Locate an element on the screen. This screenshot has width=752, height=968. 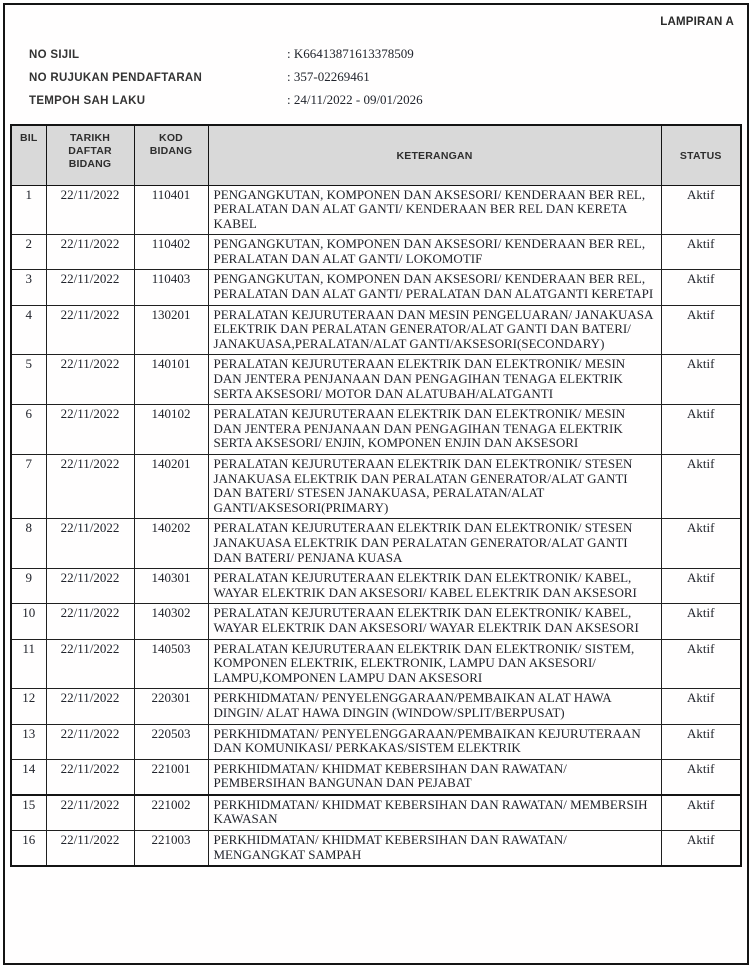
kod-cell: 140102 is located at coordinates (171, 429).